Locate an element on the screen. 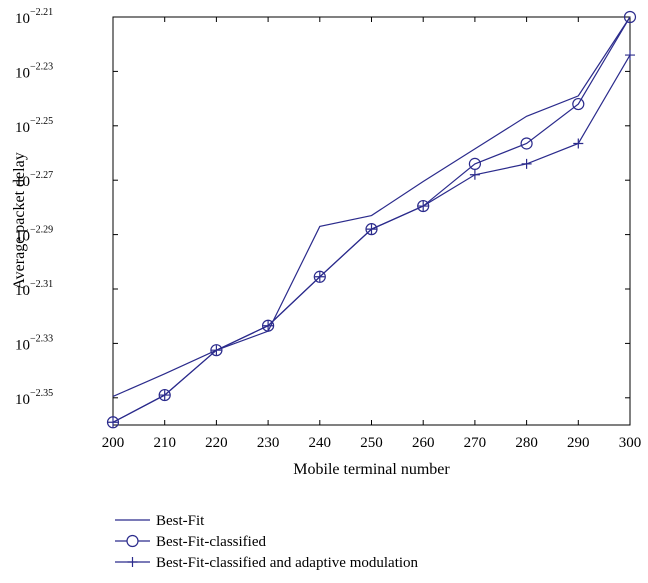 The width and height of the screenshot is (648, 583). y-tick-label: 10−2.23 is located at coordinates (34, 71).